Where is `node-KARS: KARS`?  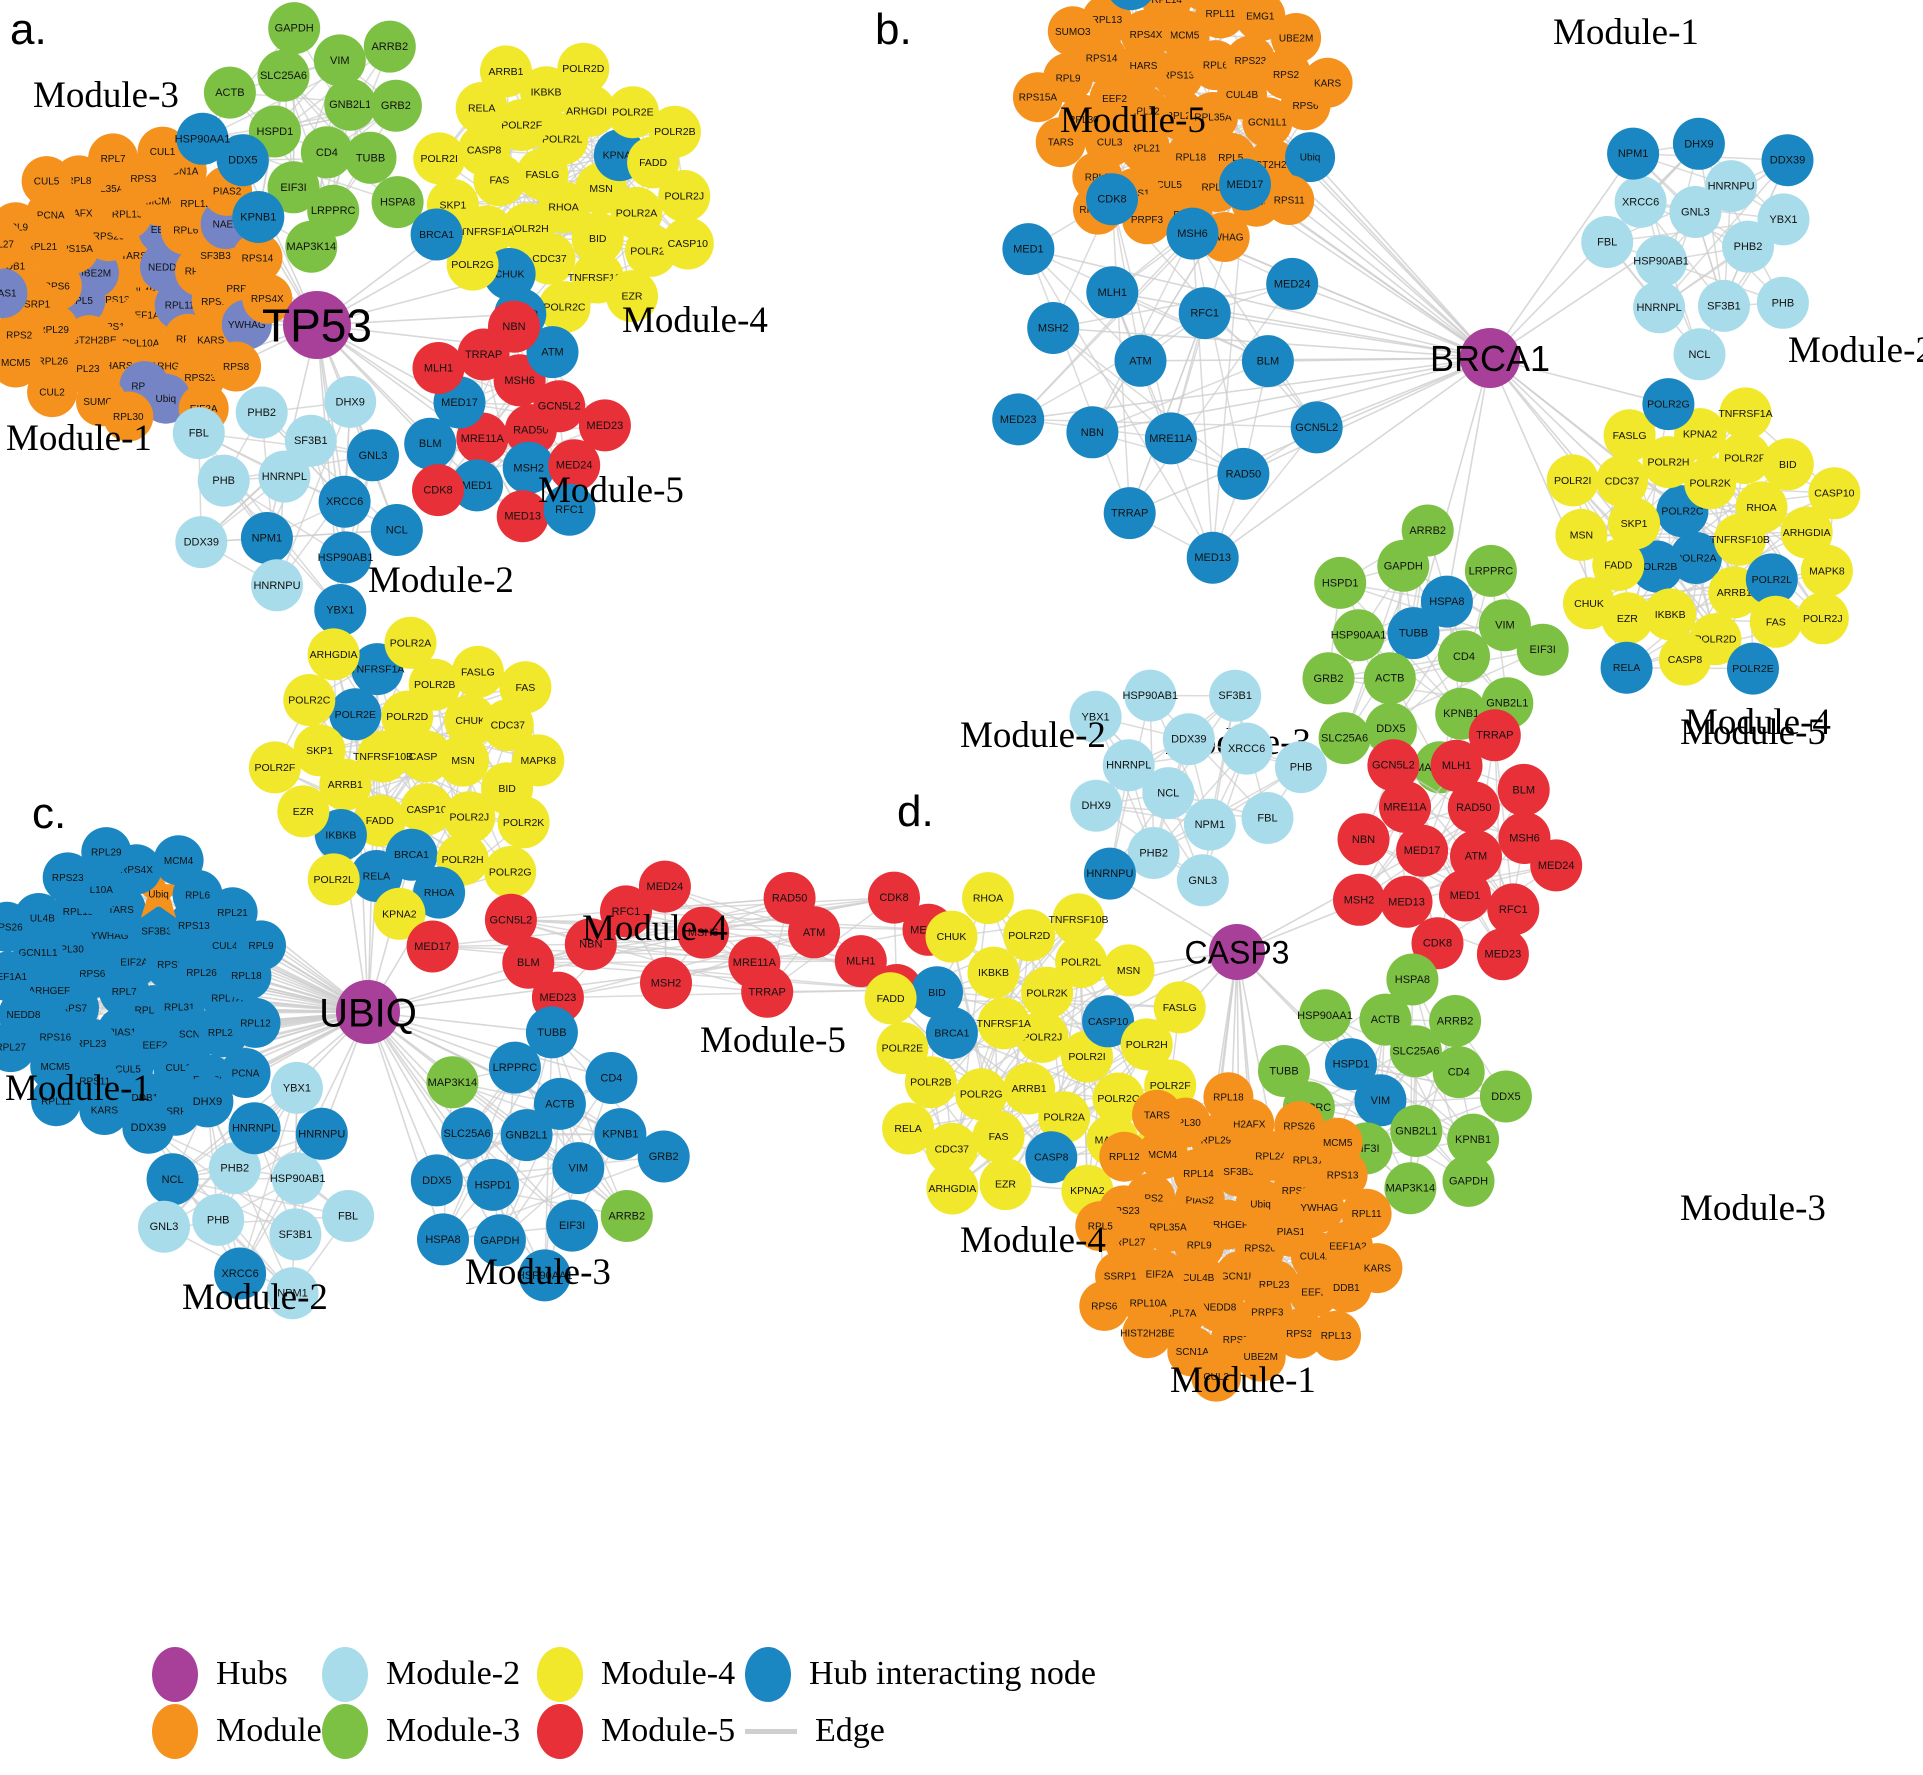
node-KARS: KARS is located at coordinates (104, 1110).